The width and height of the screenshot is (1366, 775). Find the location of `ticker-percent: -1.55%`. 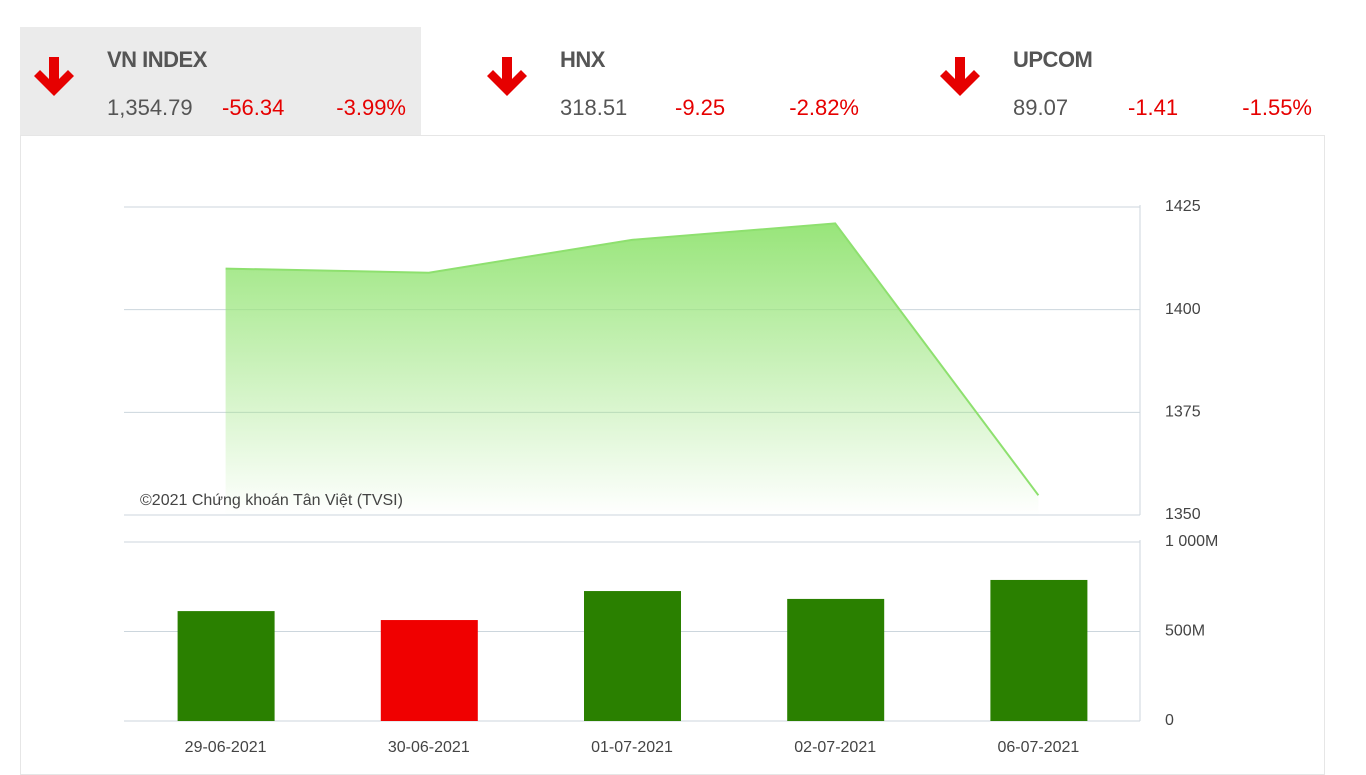

ticker-percent: -1.55% is located at coordinates (1277, 107).